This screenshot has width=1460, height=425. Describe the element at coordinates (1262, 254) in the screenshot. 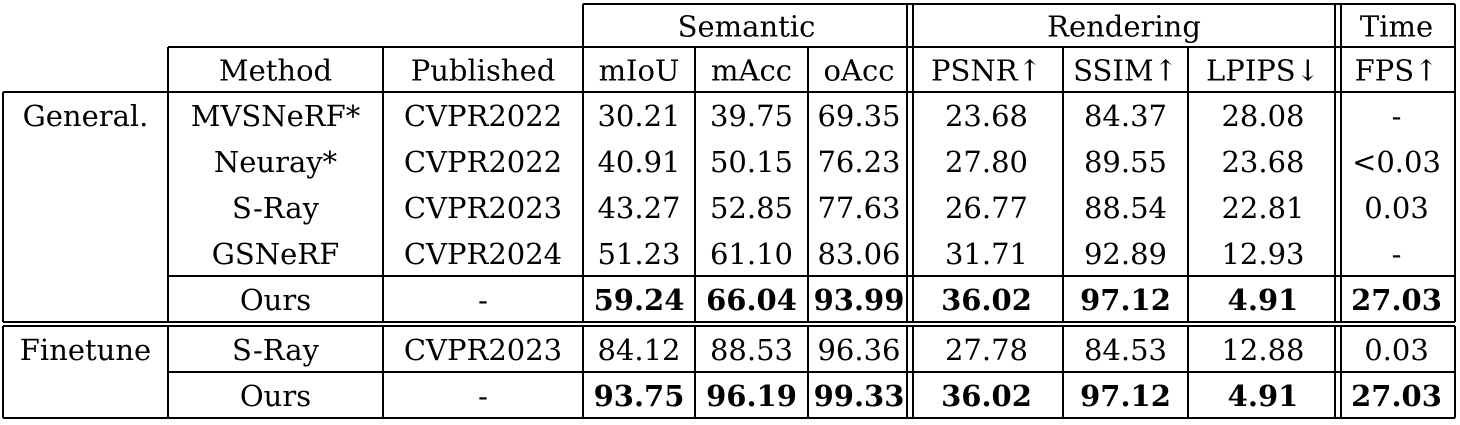

I see `cell-s0-r3-c7: 12.93` at that location.